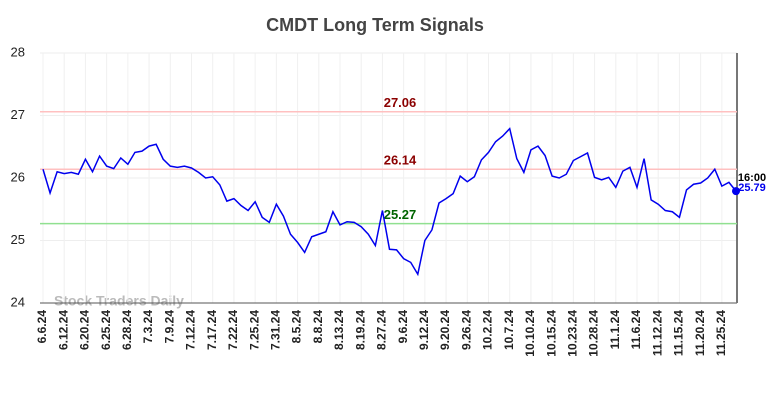 The width and height of the screenshot is (784, 398). Describe the element at coordinates (360, 330) in the screenshot. I see `x-tick-label: 8.19.24` at that location.